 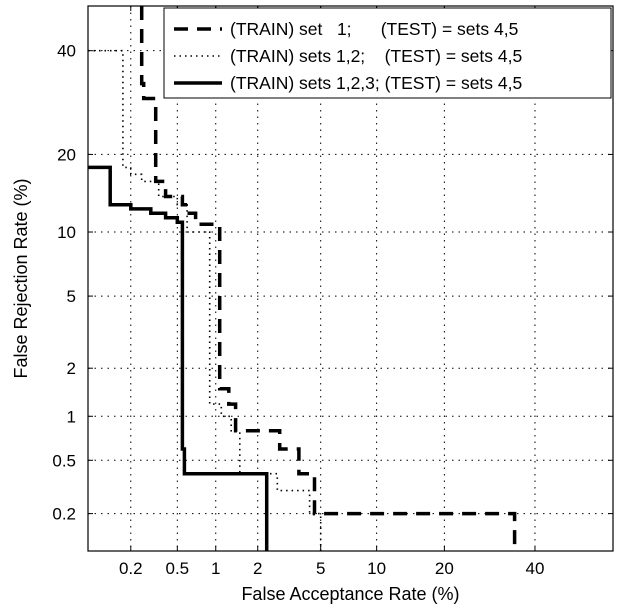 What do you see at coordinates (376, 568) in the screenshot?
I see `x-tick-label: 10` at bounding box center [376, 568].